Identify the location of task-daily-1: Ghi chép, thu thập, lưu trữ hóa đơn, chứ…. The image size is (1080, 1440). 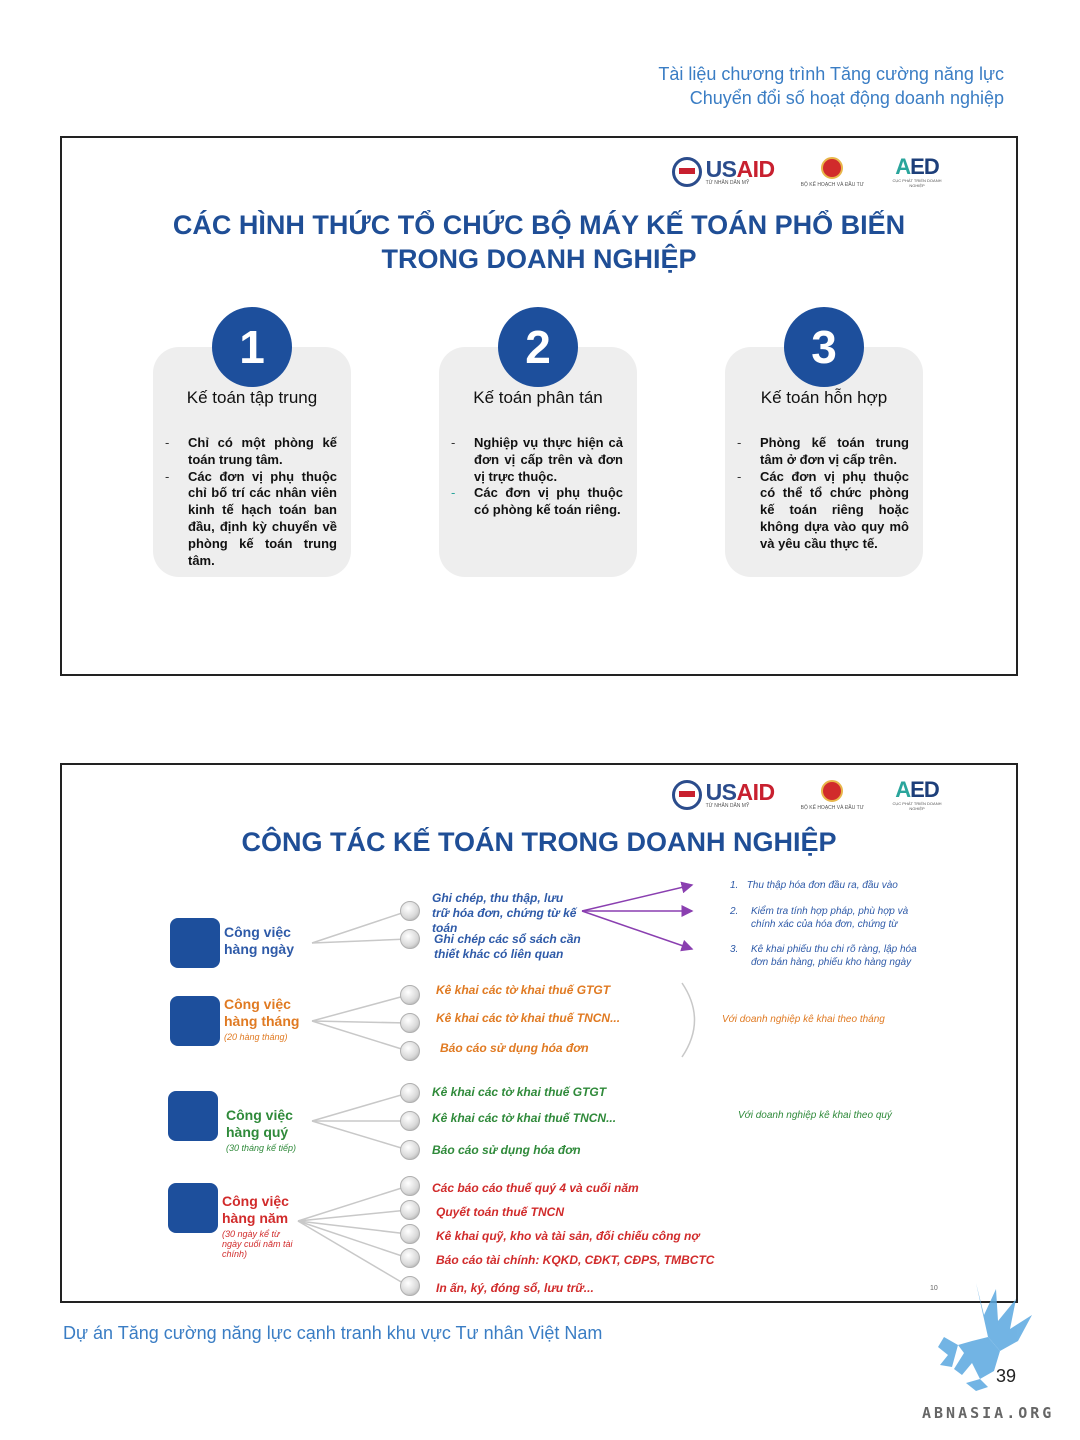
(504, 913).